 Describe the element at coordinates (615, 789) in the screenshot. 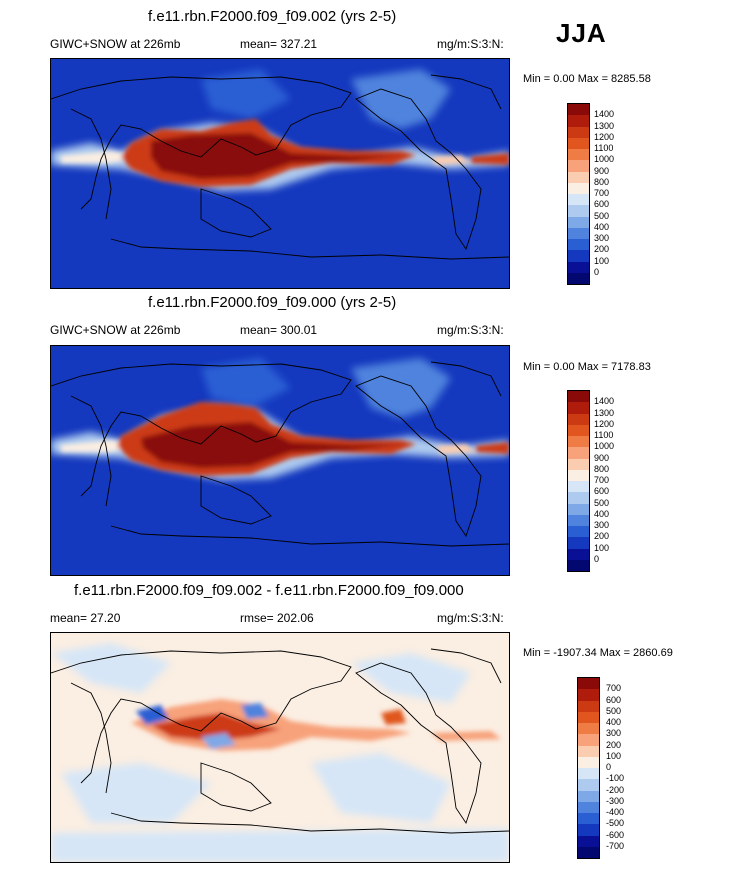

I see `colorbar-label: -200` at that location.